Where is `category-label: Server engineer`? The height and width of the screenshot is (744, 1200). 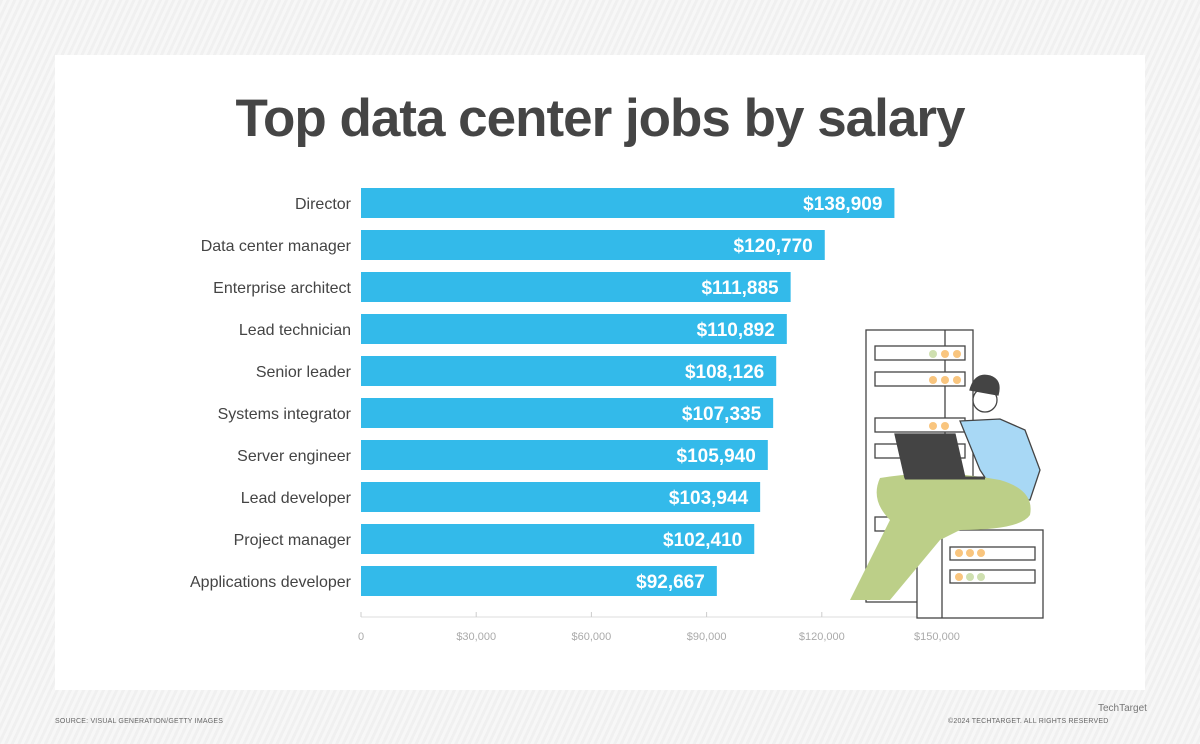 category-label: Server engineer is located at coordinates (294, 456).